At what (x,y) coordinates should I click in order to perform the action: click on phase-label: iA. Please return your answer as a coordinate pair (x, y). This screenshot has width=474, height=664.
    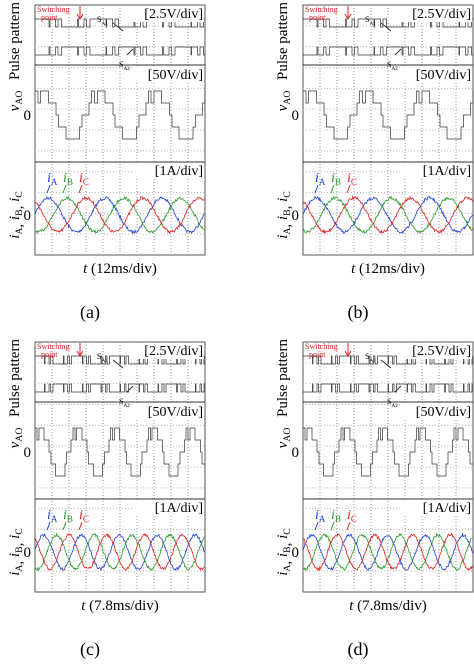
    Looking at the image, I should click on (320, 179).